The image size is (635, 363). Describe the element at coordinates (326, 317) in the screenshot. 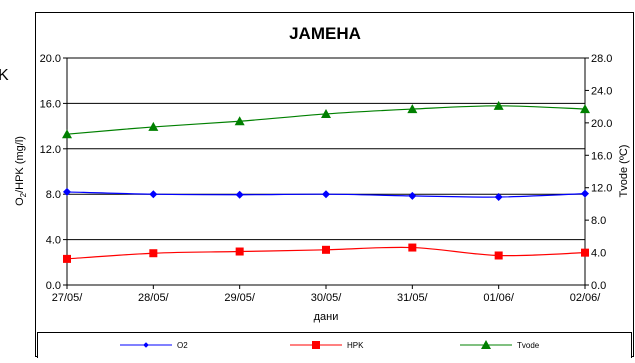

I see `x-axis-title: дани` at that location.